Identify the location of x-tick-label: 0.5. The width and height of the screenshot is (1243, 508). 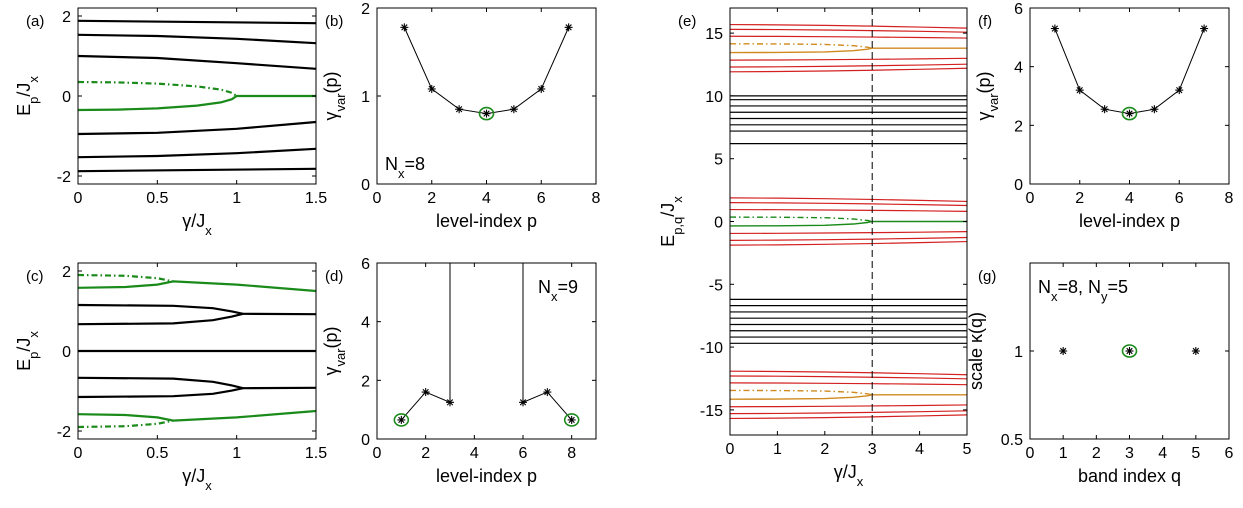
(157, 453).